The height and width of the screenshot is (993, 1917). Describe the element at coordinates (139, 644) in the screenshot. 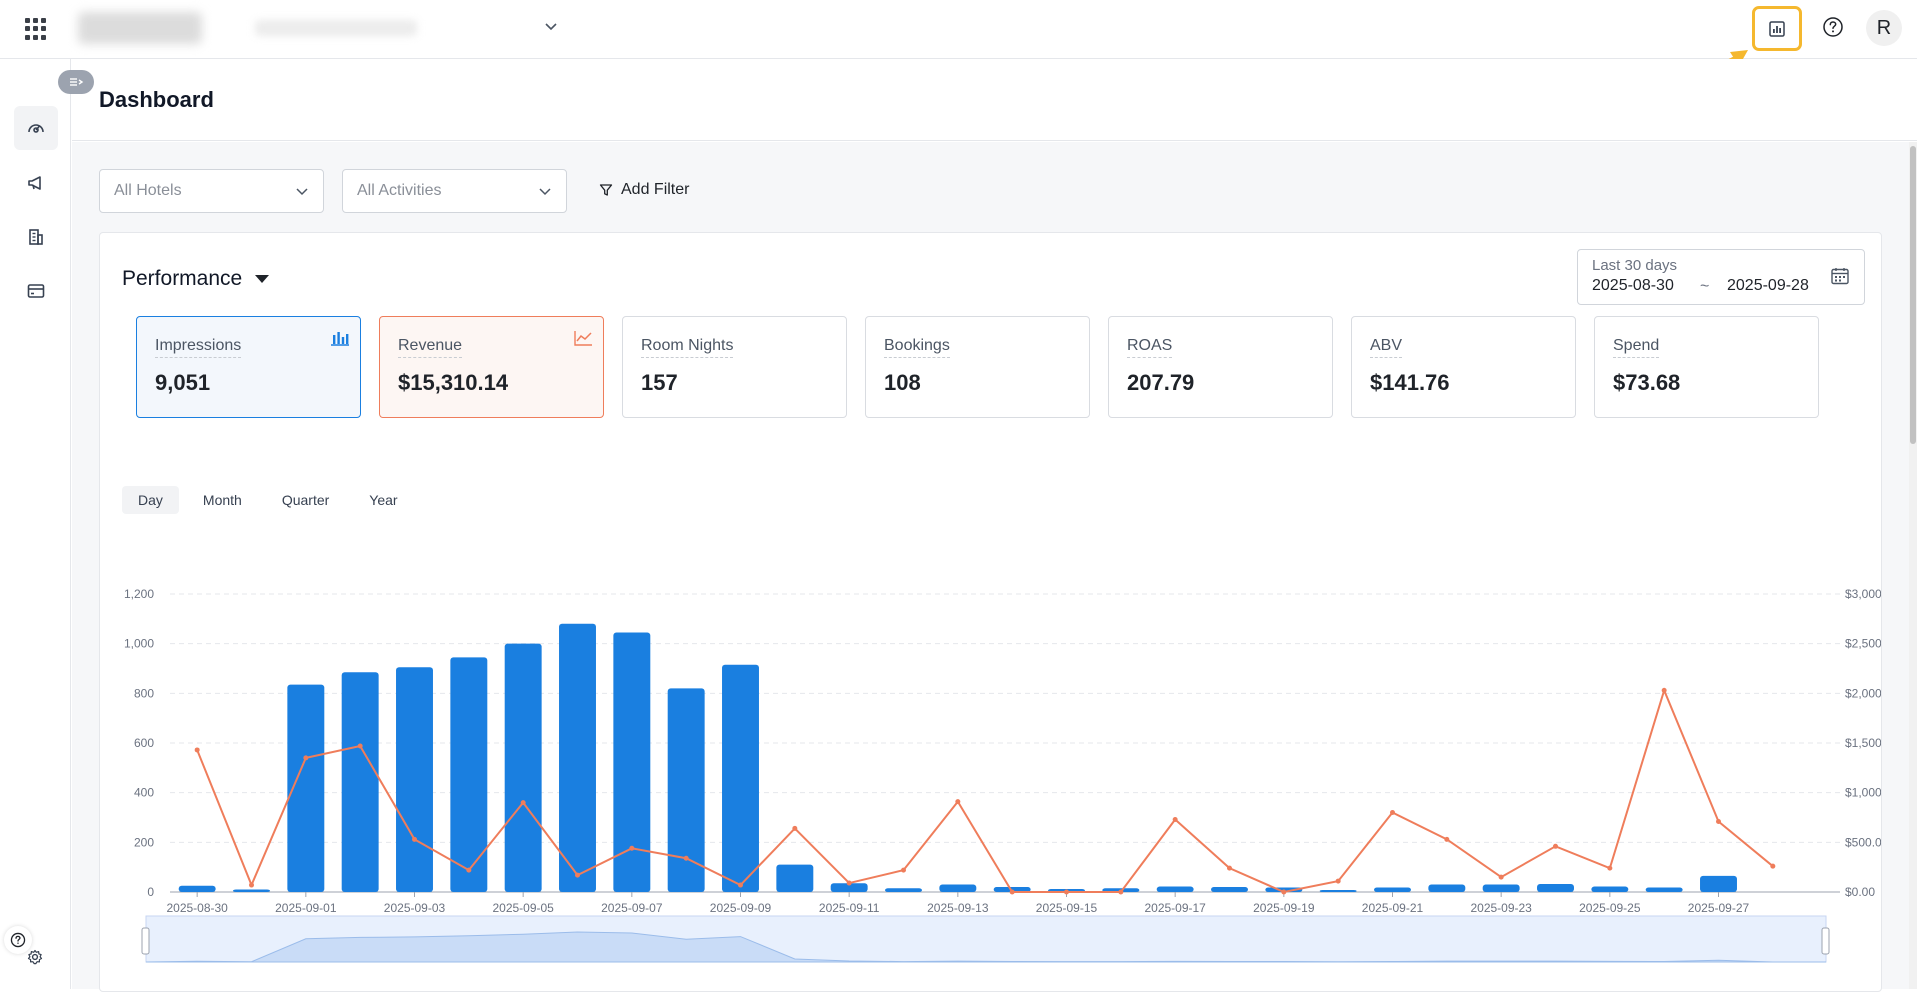

I see `y-left-tick-label: 1,000` at that location.